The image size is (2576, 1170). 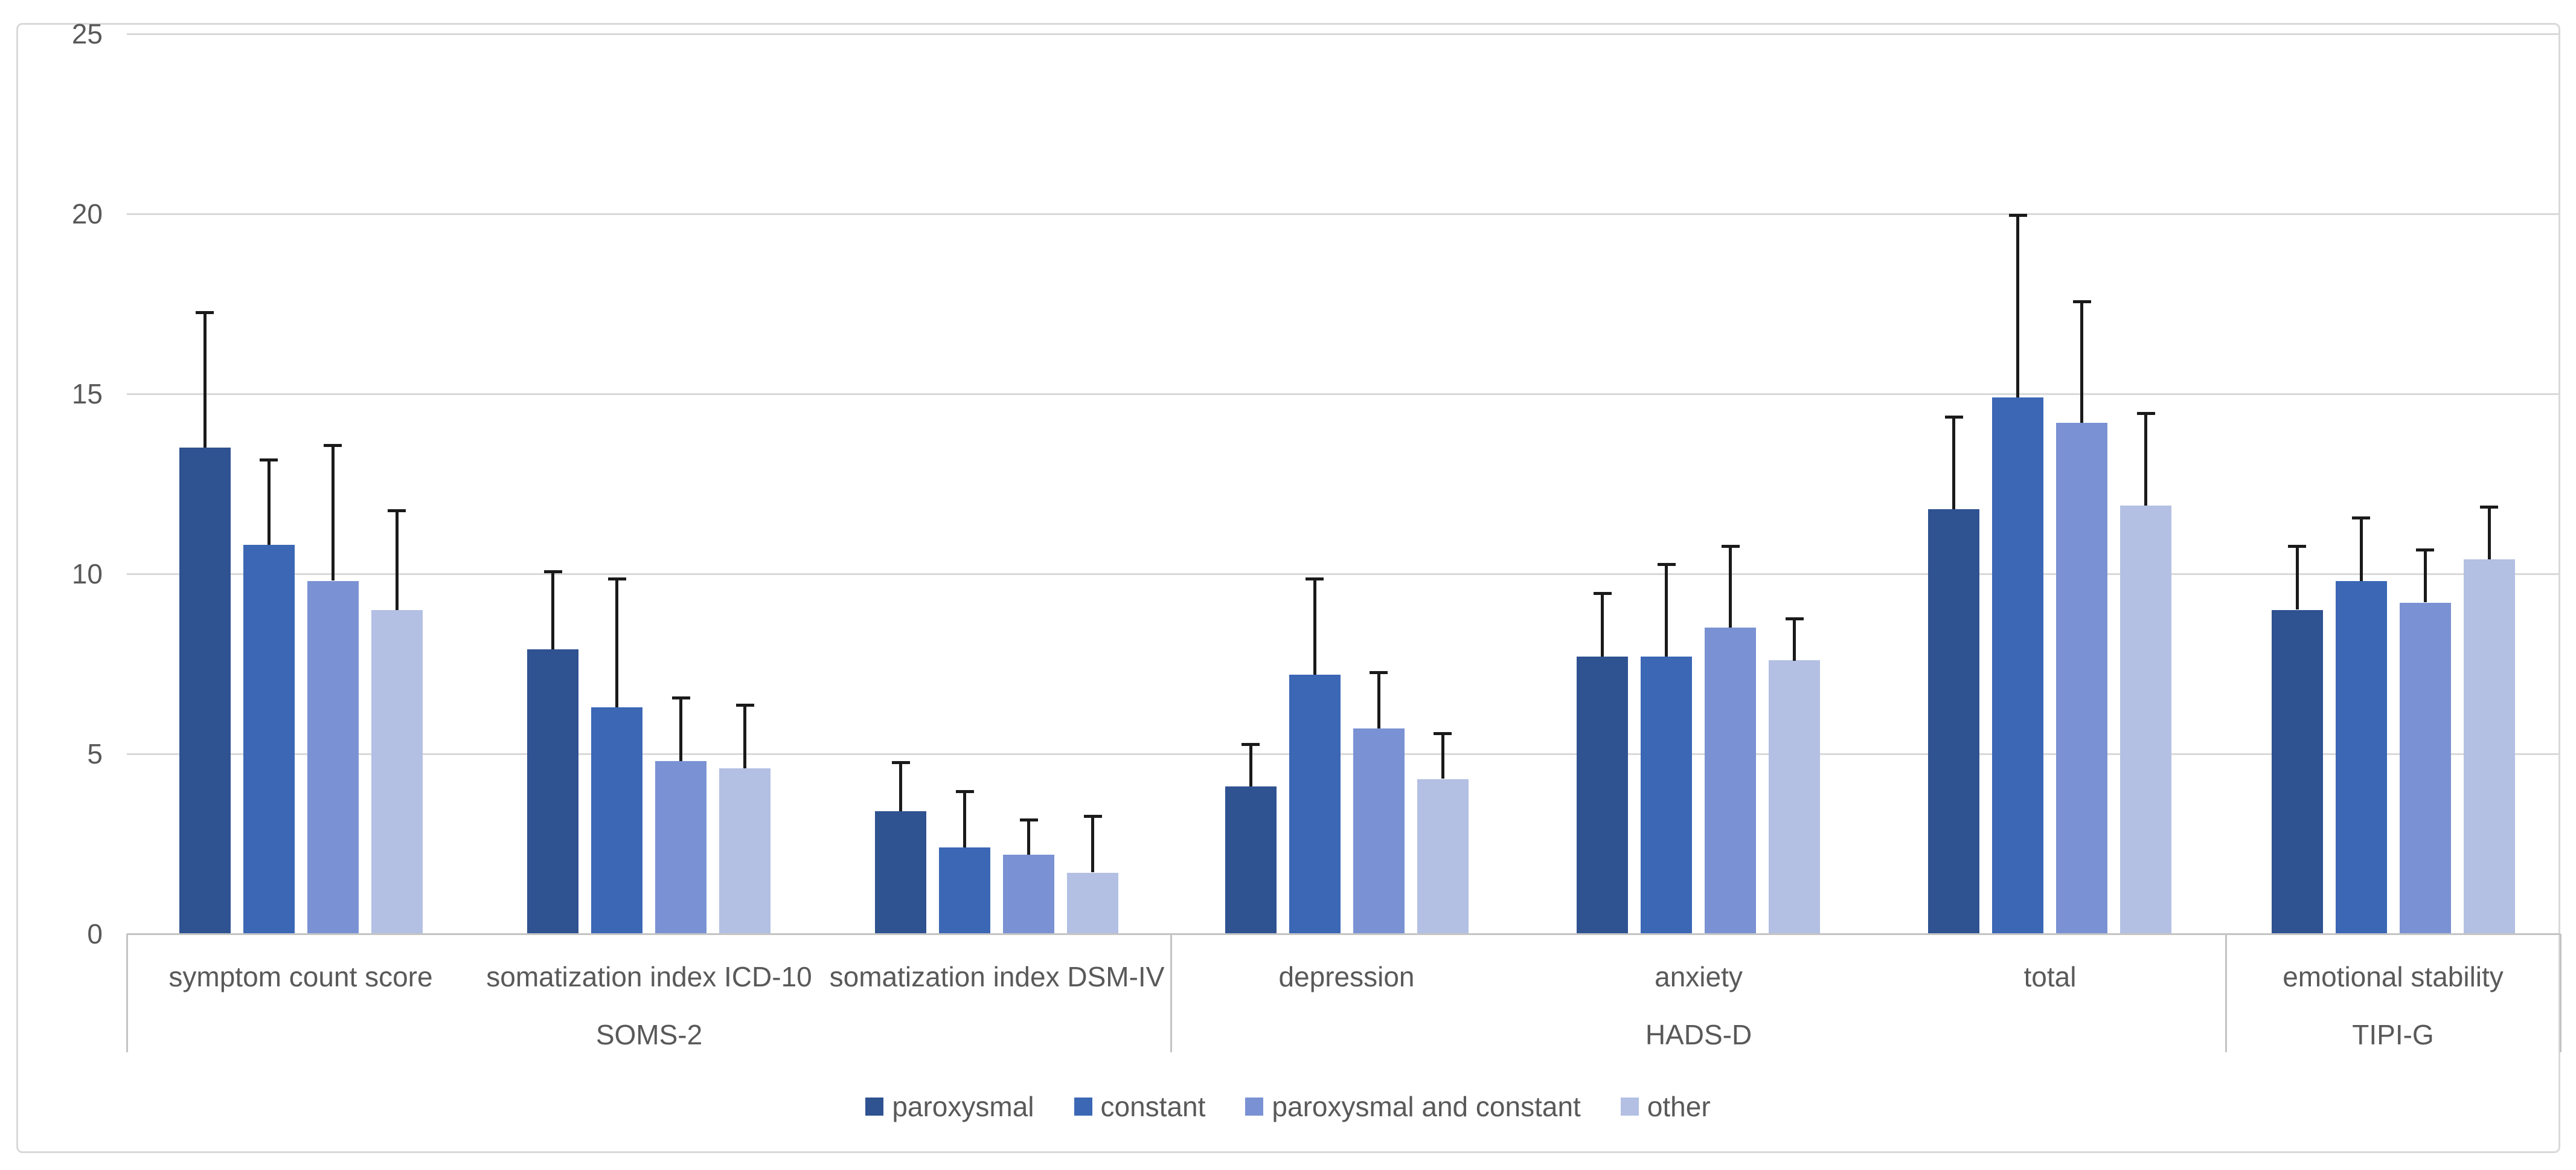 I want to click on bar-somatization-index-icd-10-paroxysmal, so click(x=552, y=791).